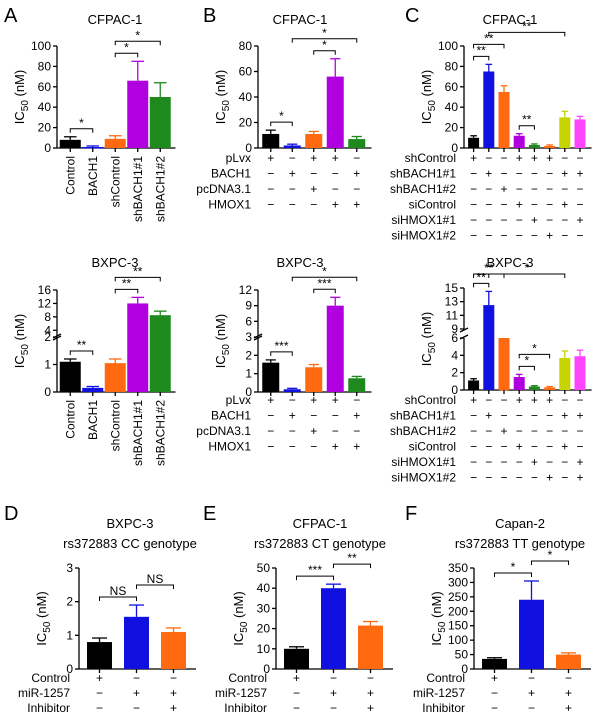 The image size is (598, 725). What do you see at coordinates (458, 640) in the screenshot?
I see `y-tick-label: 100` at bounding box center [458, 640].